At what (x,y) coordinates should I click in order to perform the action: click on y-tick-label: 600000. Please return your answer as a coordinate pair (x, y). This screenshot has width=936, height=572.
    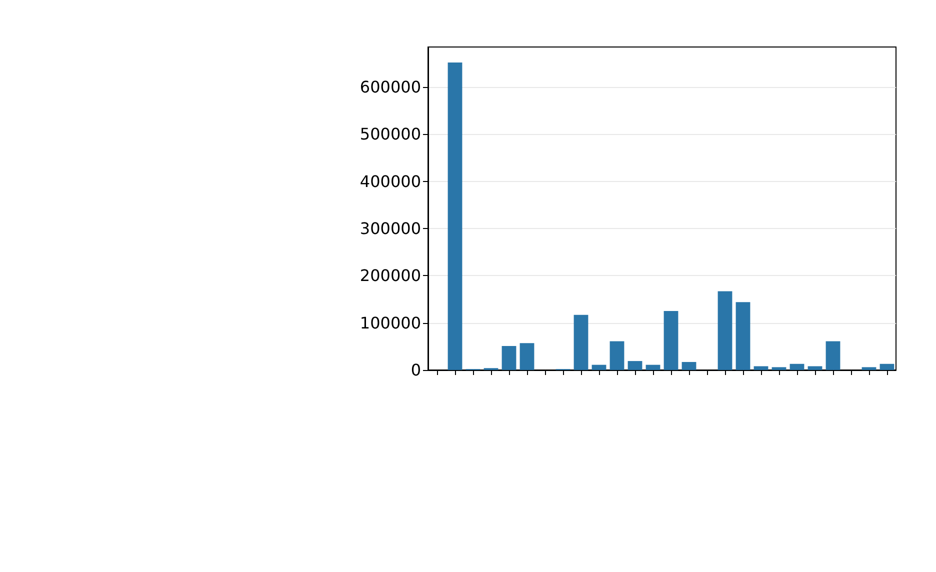
    Looking at the image, I should click on (390, 87).